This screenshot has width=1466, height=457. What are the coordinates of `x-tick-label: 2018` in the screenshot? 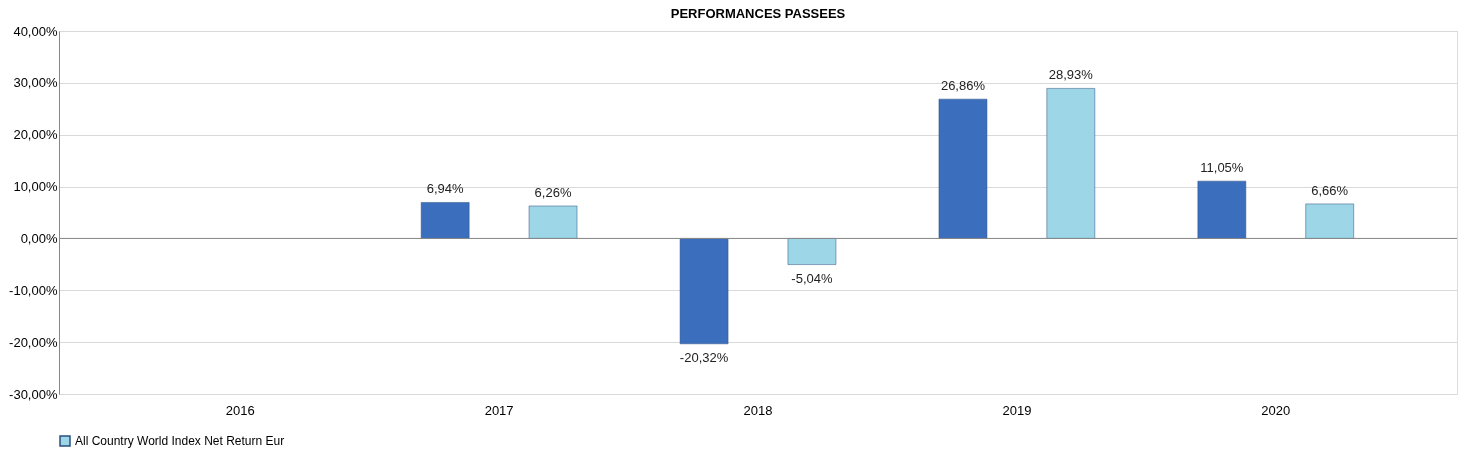 It's located at (758, 410).